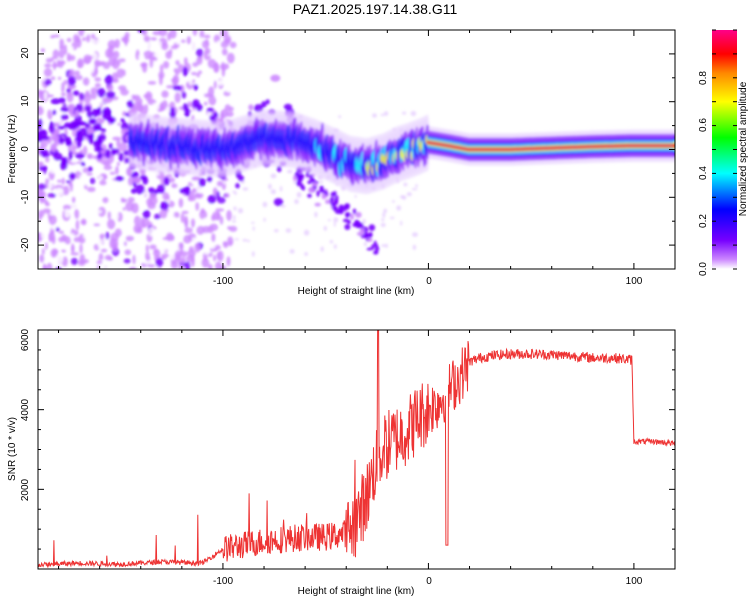 The height and width of the screenshot is (600, 750). I want to click on spectrogram-ytick-label-3: 10, so click(25, 101).